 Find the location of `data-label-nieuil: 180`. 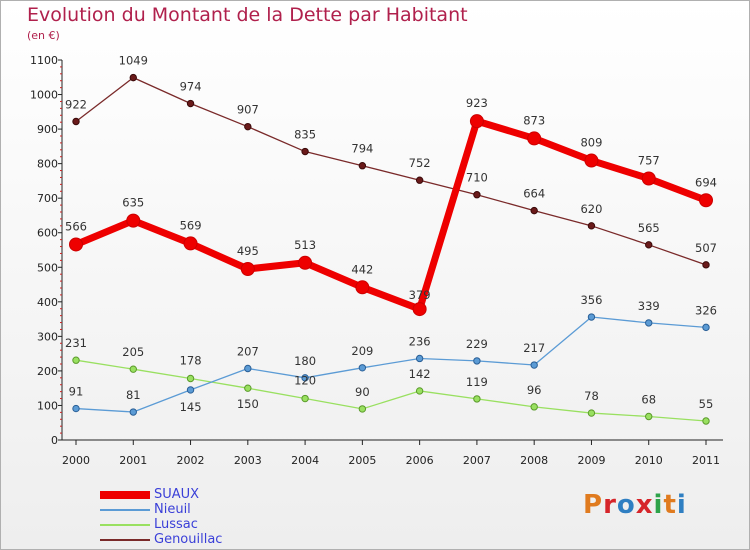

data-label-nieuil: 180 is located at coordinates (305, 361).